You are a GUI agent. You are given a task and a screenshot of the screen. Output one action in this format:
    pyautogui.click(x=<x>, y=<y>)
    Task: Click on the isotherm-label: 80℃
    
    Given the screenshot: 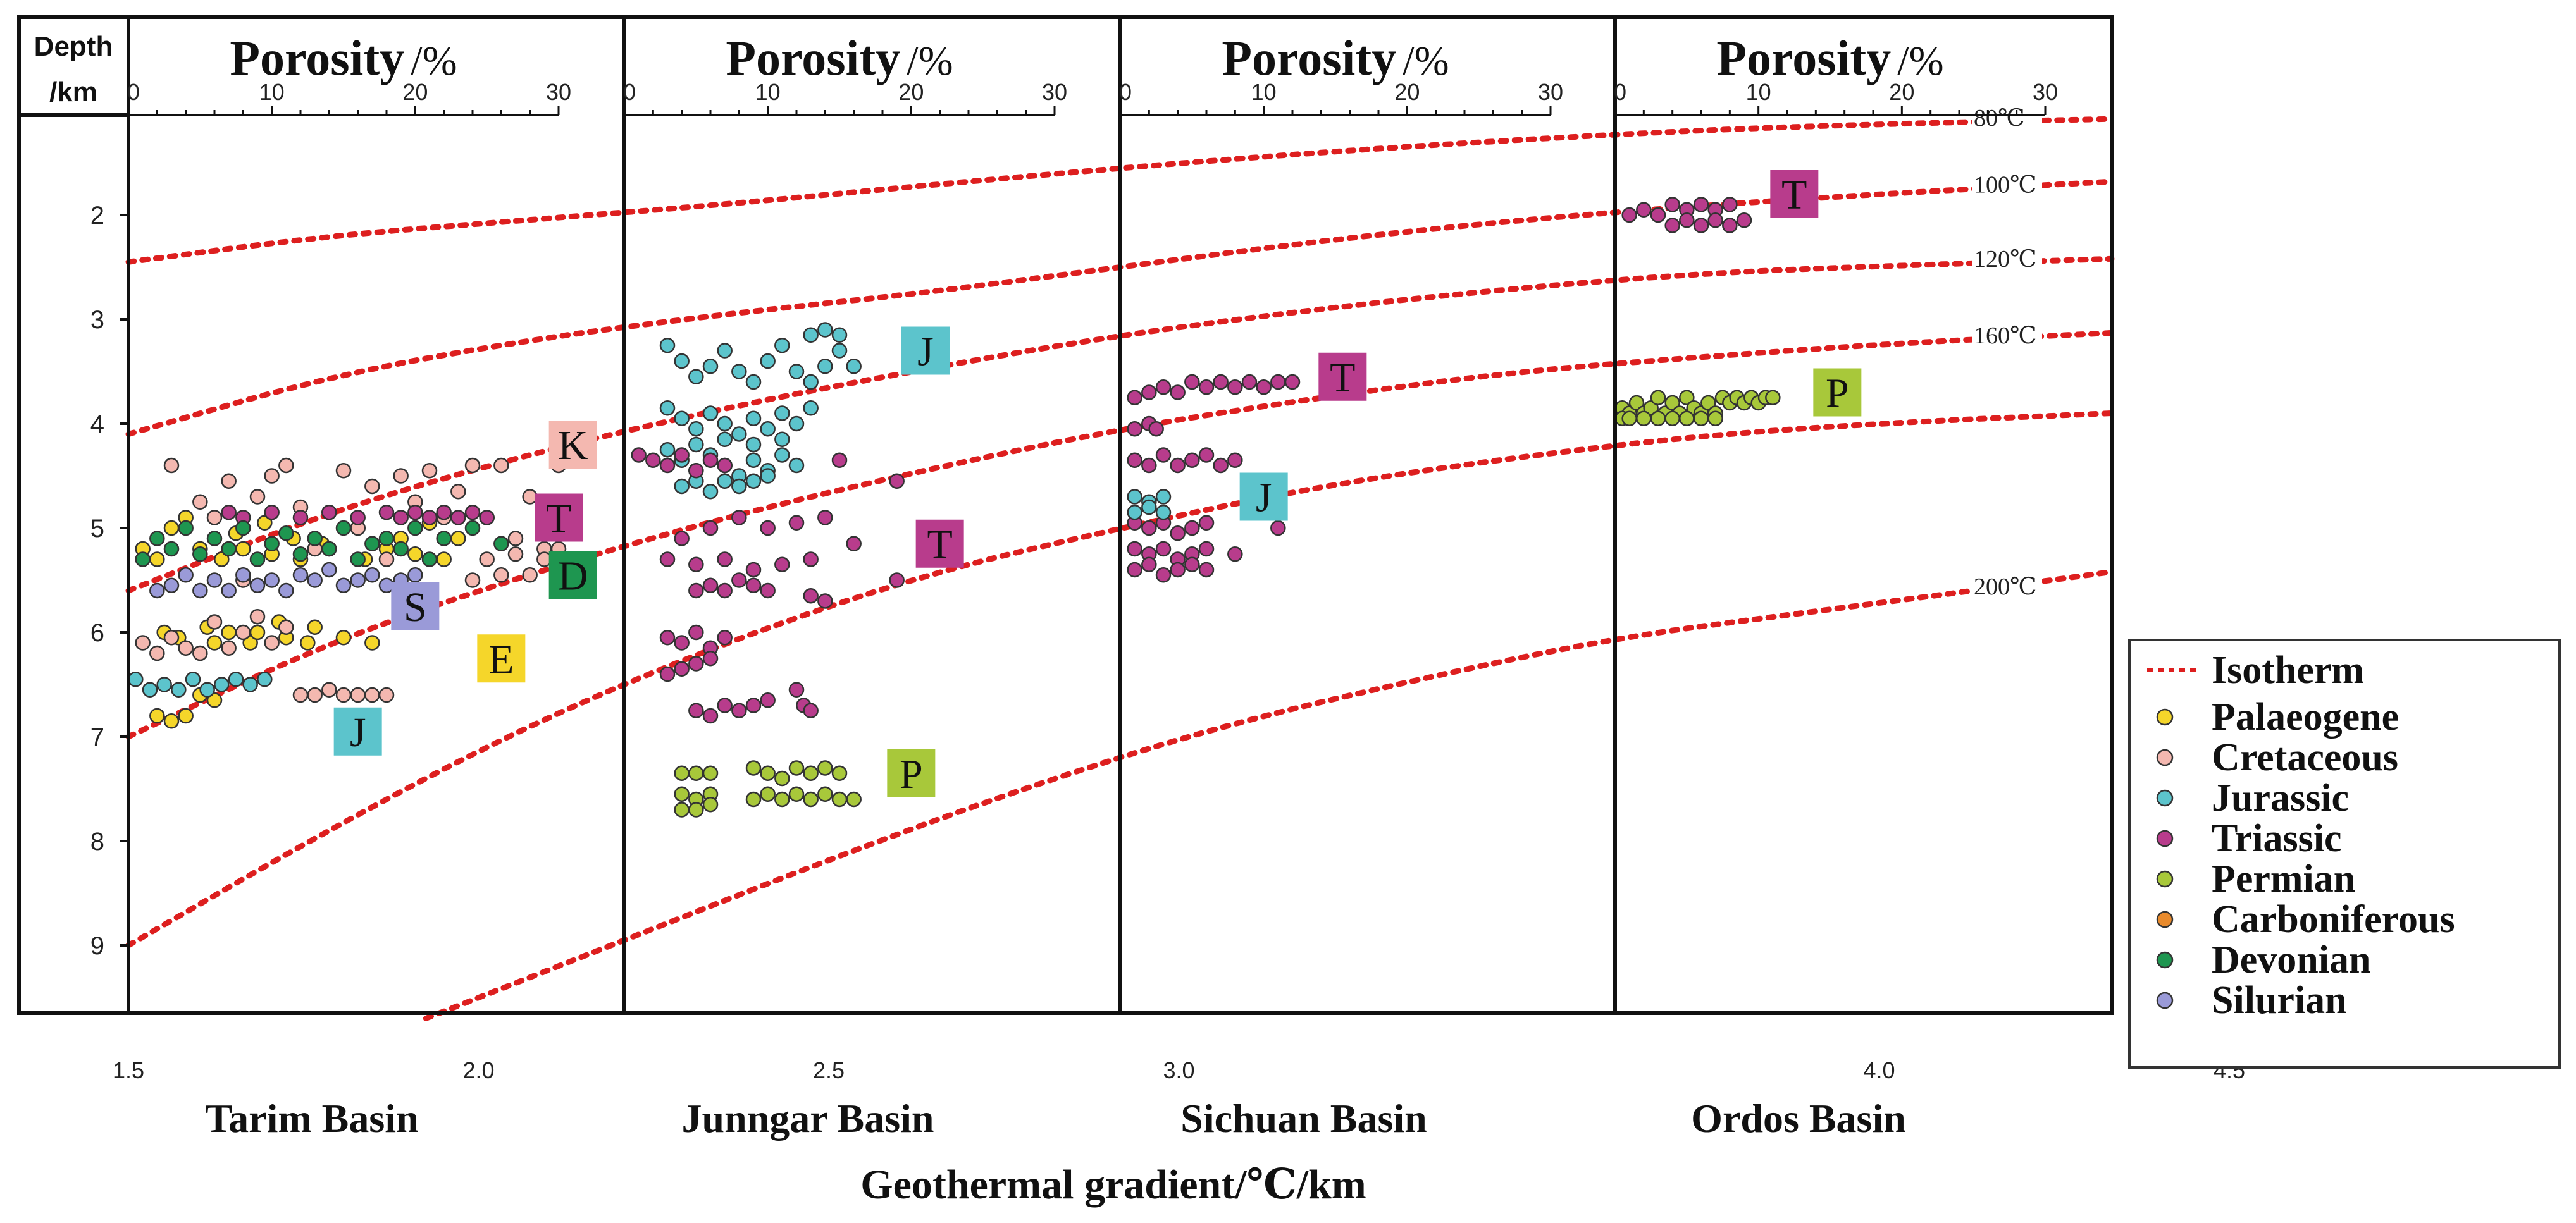 What is the action you would take?
    pyautogui.click(x=1999, y=118)
    